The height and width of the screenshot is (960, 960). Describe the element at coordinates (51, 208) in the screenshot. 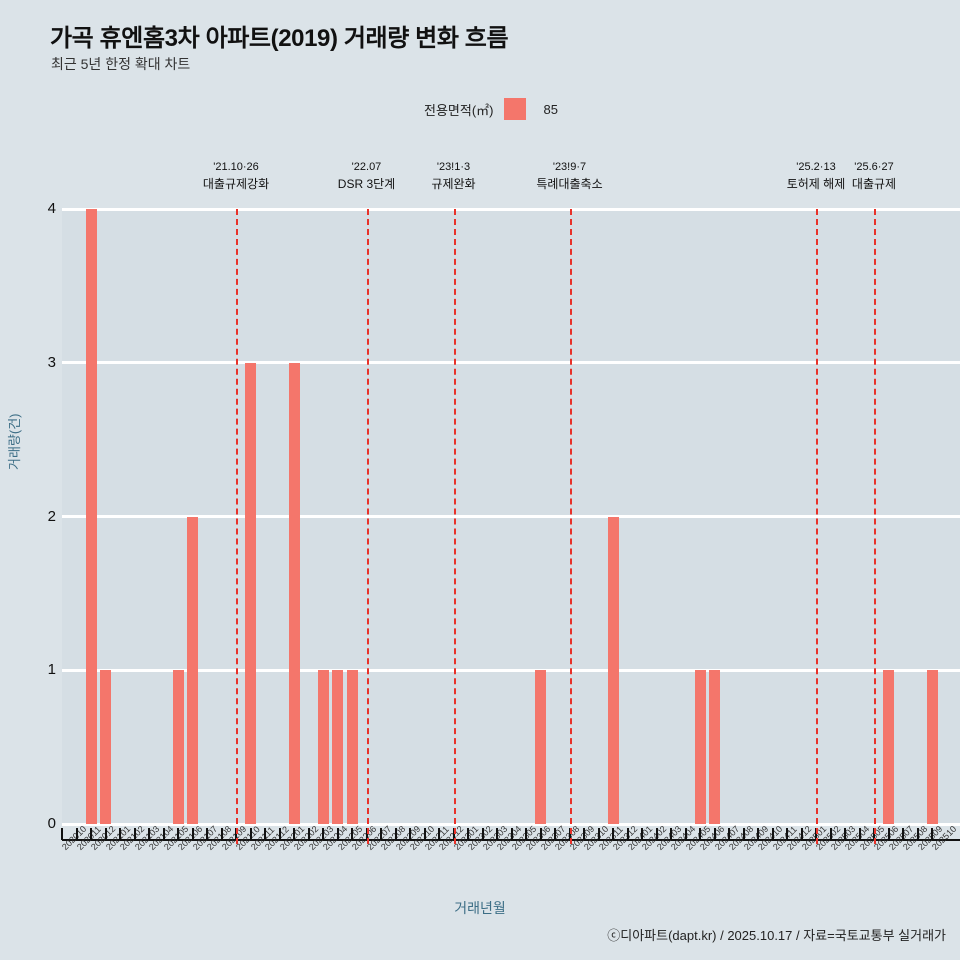

I see `y-tick-label: 4` at that location.